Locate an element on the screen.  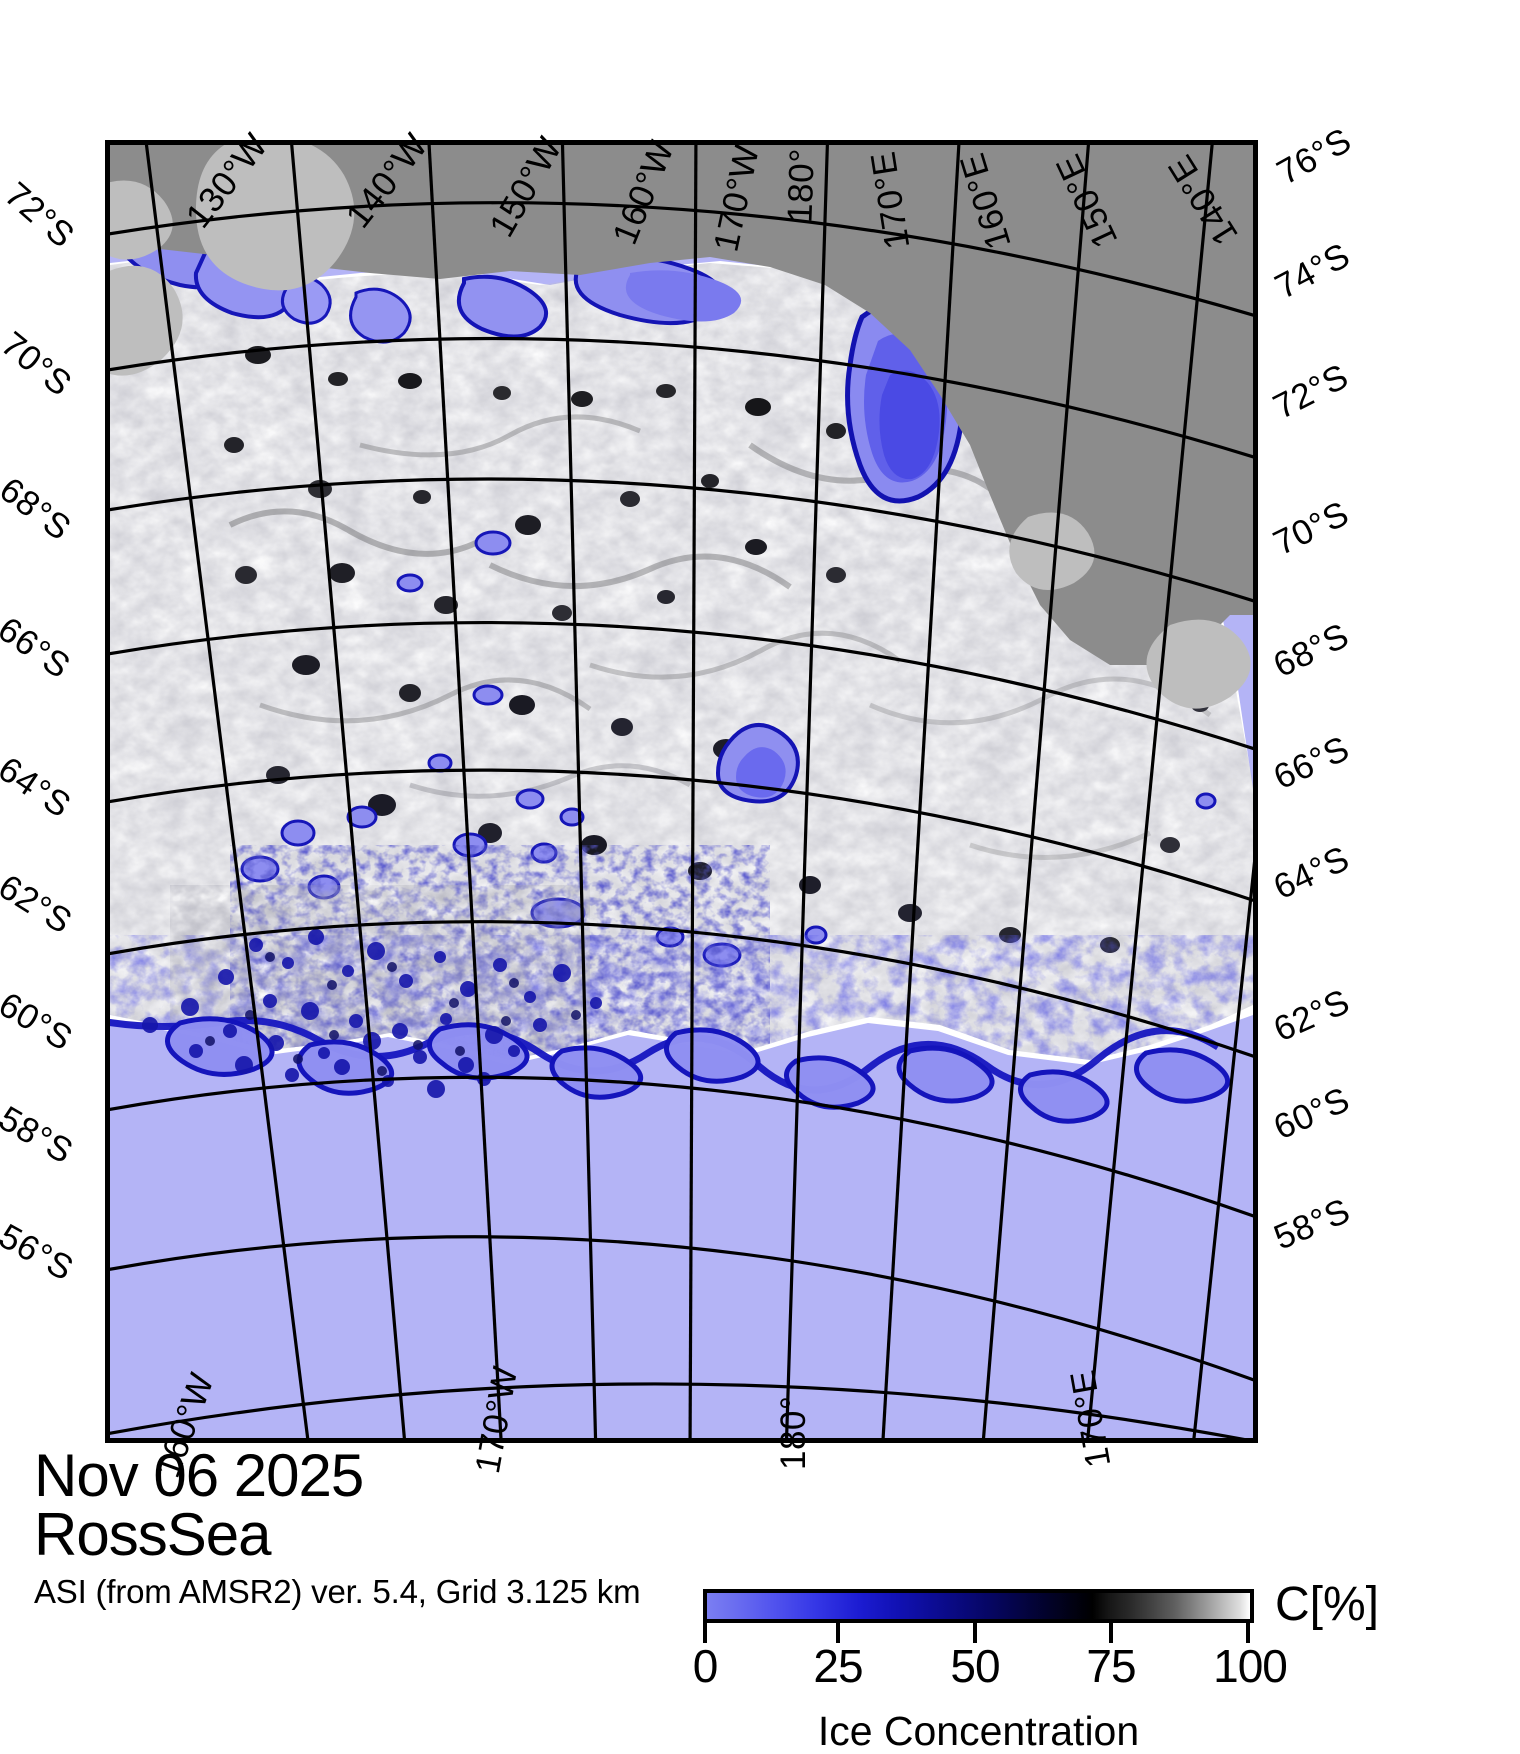
colorbar-gradient is located at coordinates (978, 1606).